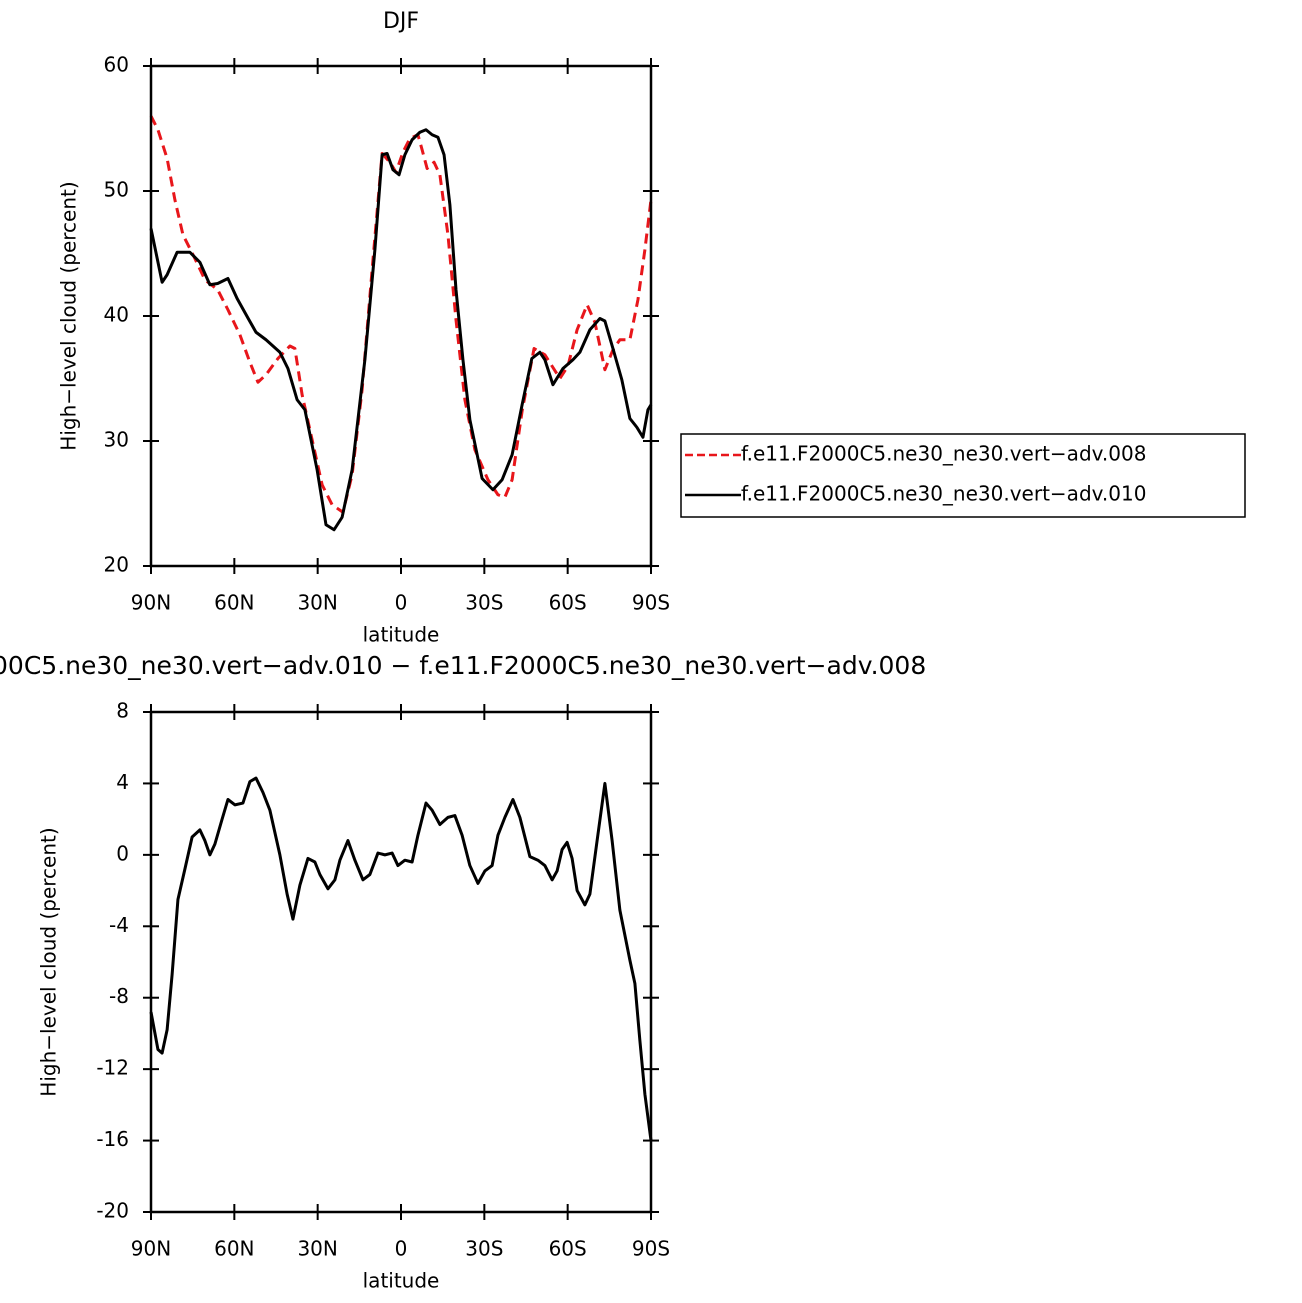 This screenshot has width=1302, height=1303. Describe the element at coordinates (122, 782) in the screenshot. I see `y-tick-label: 4` at that location.